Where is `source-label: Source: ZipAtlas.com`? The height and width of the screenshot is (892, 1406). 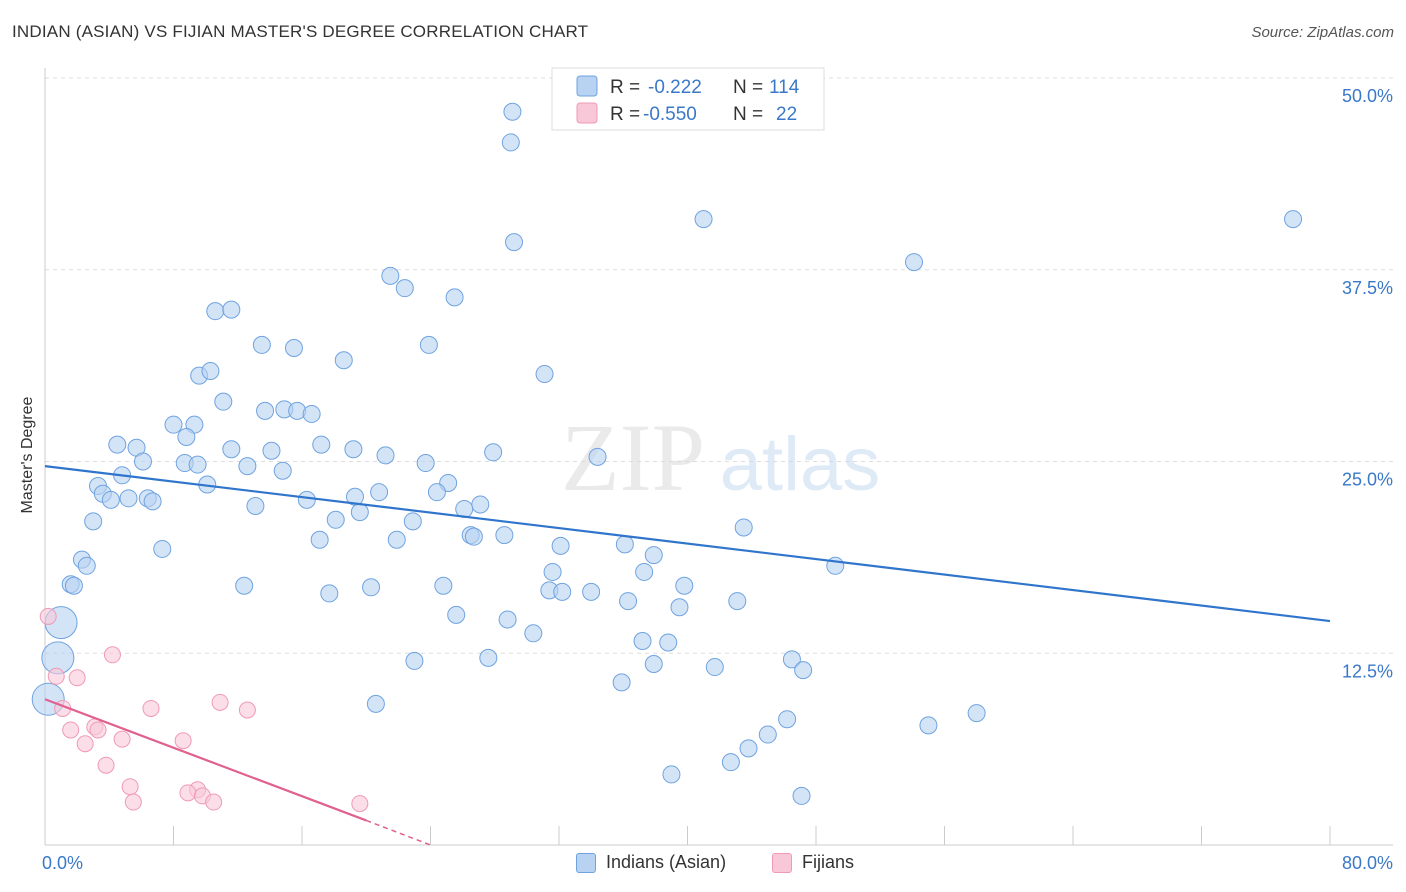
source-label: Source: ZipAtlas.com is located at coordinates (1322, 32).